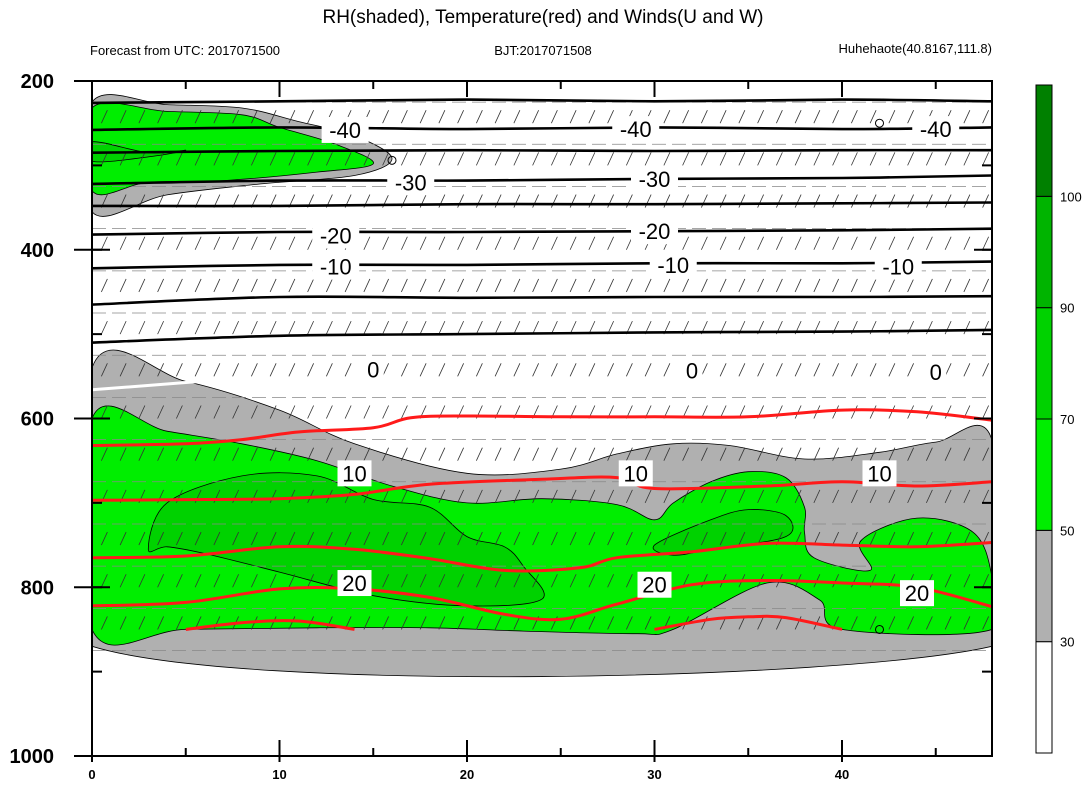 This screenshot has height=806, width=1087. I want to click on forecast-subtitle: Forecast from UTC: 2017071500, so click(185, 50).